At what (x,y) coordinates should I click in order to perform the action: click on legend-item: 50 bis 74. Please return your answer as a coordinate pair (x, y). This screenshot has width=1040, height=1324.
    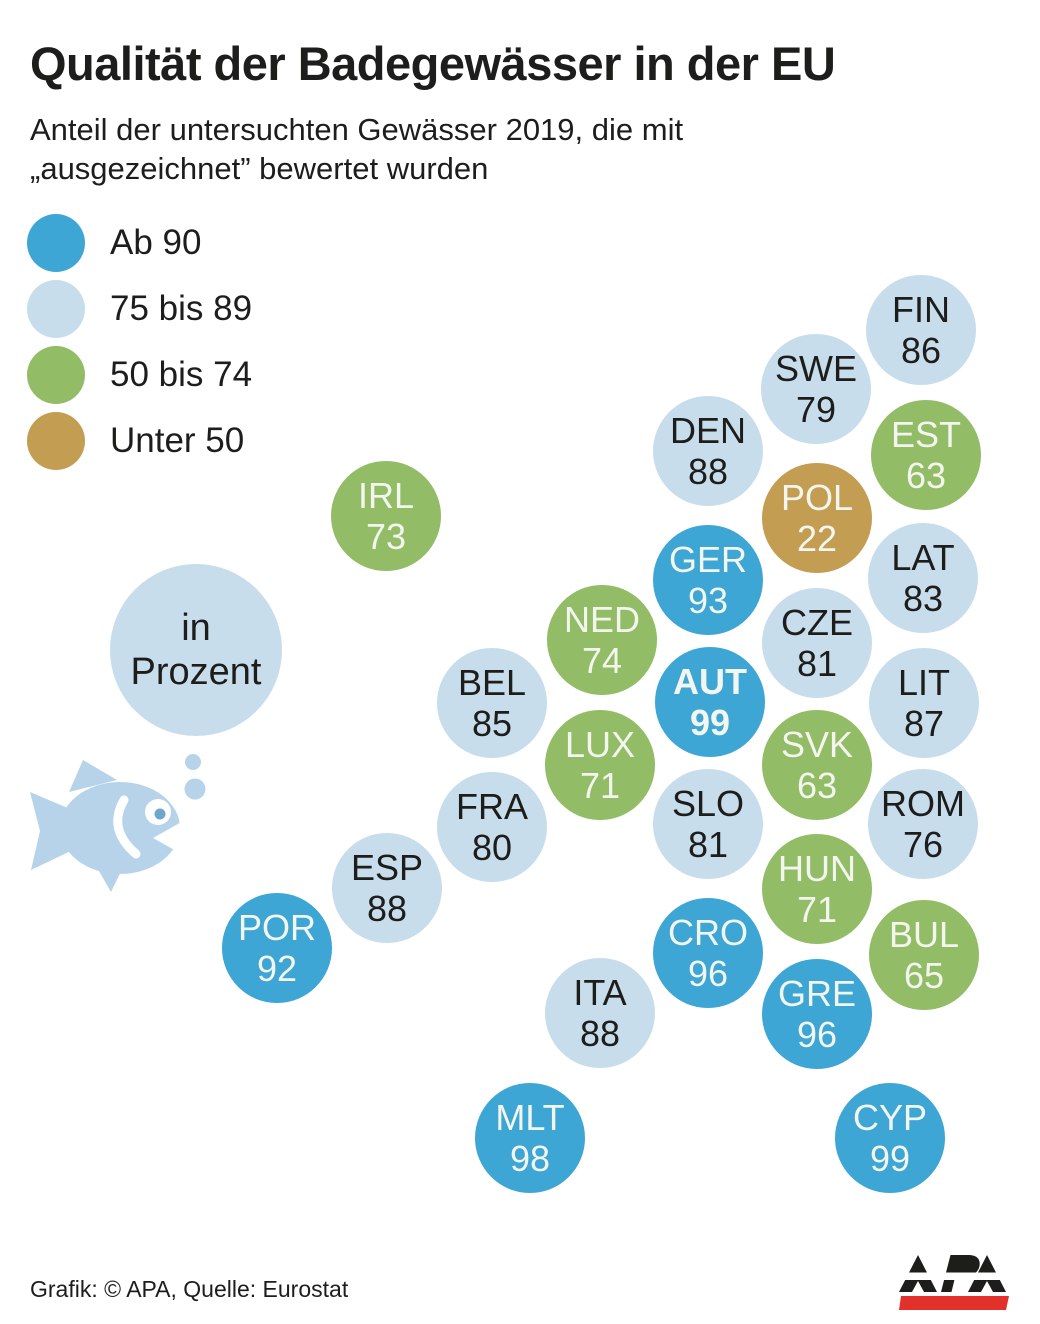
    Looking at the image, I should click on (139, 375).